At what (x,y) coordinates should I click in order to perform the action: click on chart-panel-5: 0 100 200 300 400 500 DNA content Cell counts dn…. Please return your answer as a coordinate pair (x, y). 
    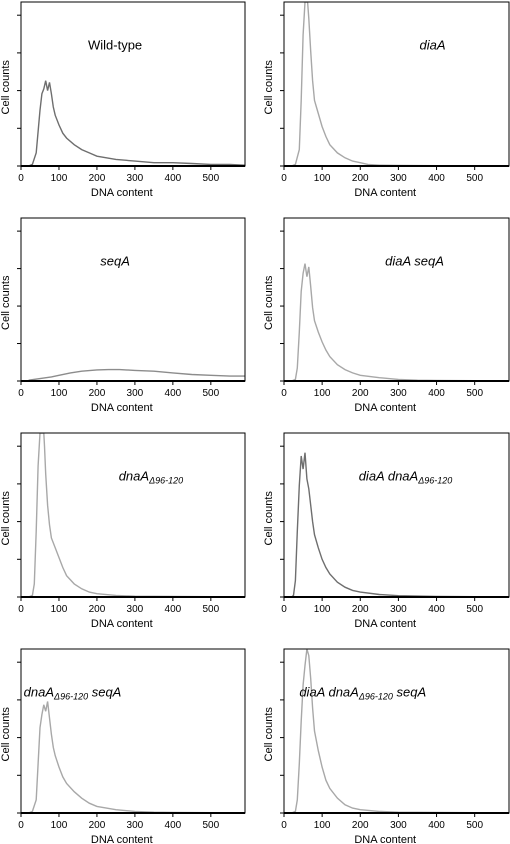
    Looking at the image, I should click on (123, 531).